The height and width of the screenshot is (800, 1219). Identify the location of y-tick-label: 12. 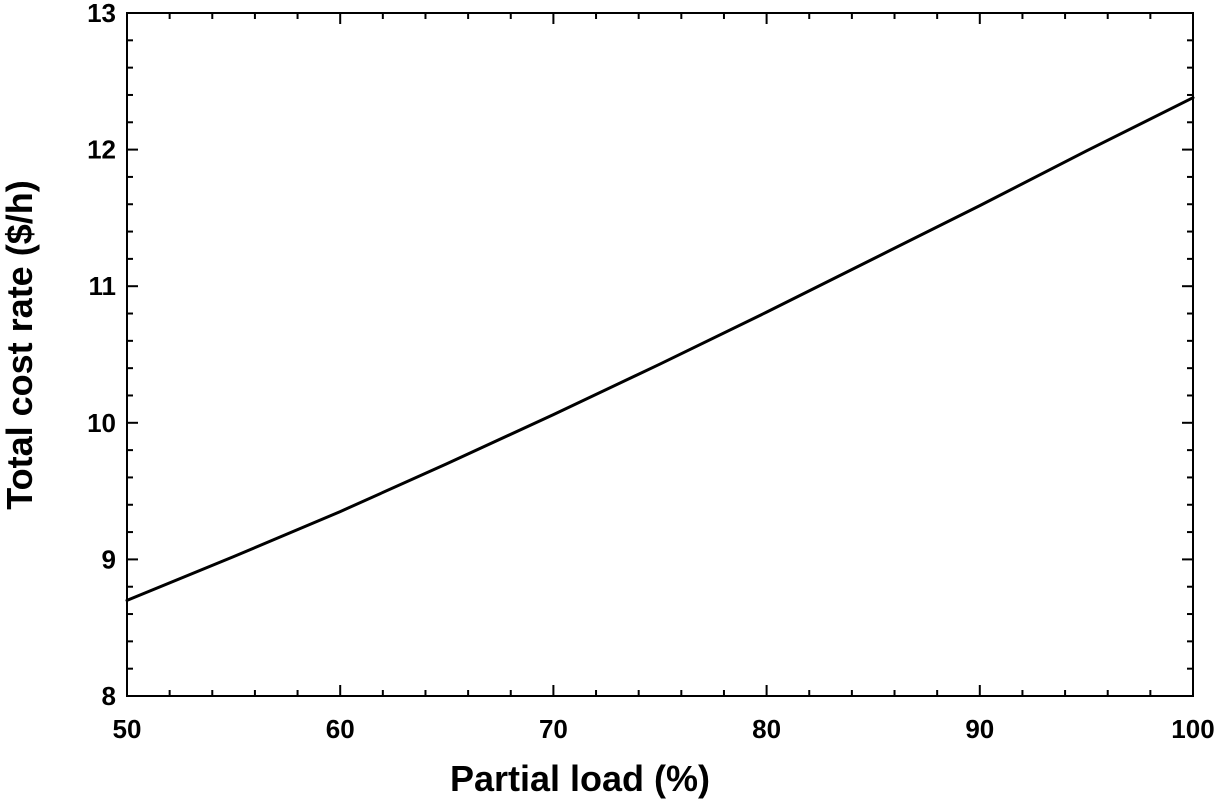
(101, 150).